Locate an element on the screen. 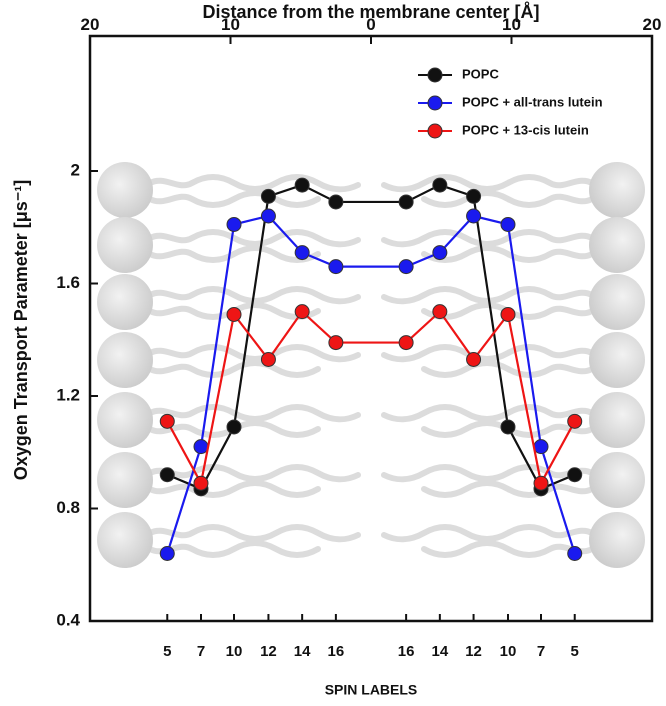 Image resolution: width=666 pixels, height=706 pixels. legend-label: POPC + all-trans lutein is located at coordinates (532, 101).